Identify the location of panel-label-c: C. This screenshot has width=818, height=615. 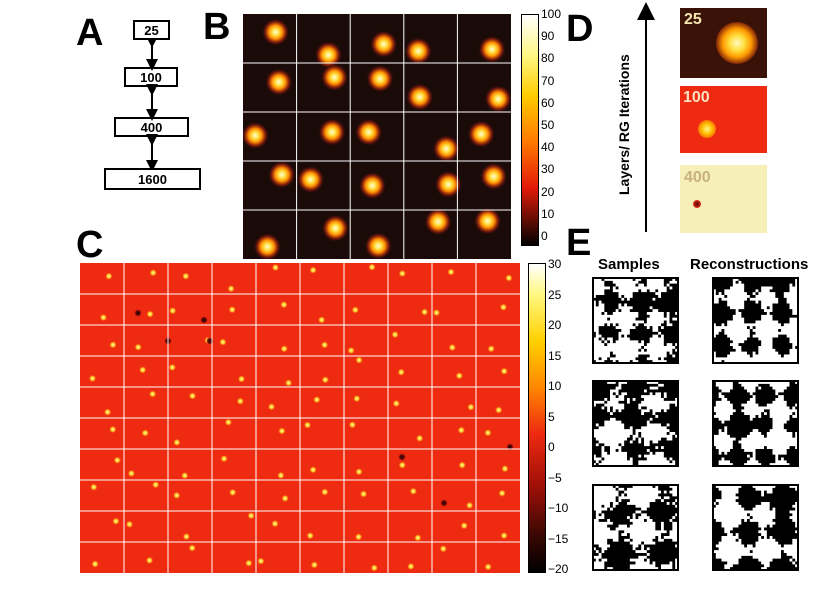
(90, 245).